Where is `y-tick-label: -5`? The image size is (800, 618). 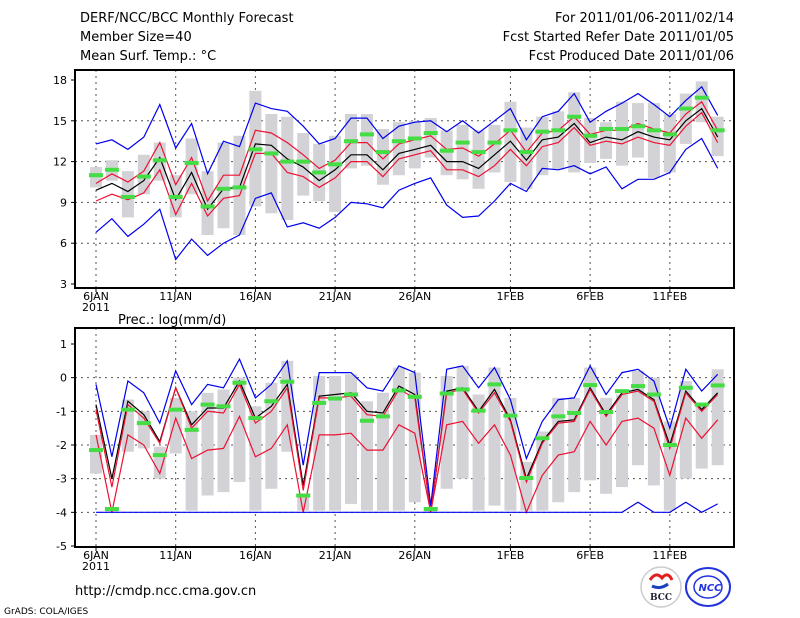 y-tick-label: -5 is located at coordinates (61, 546).